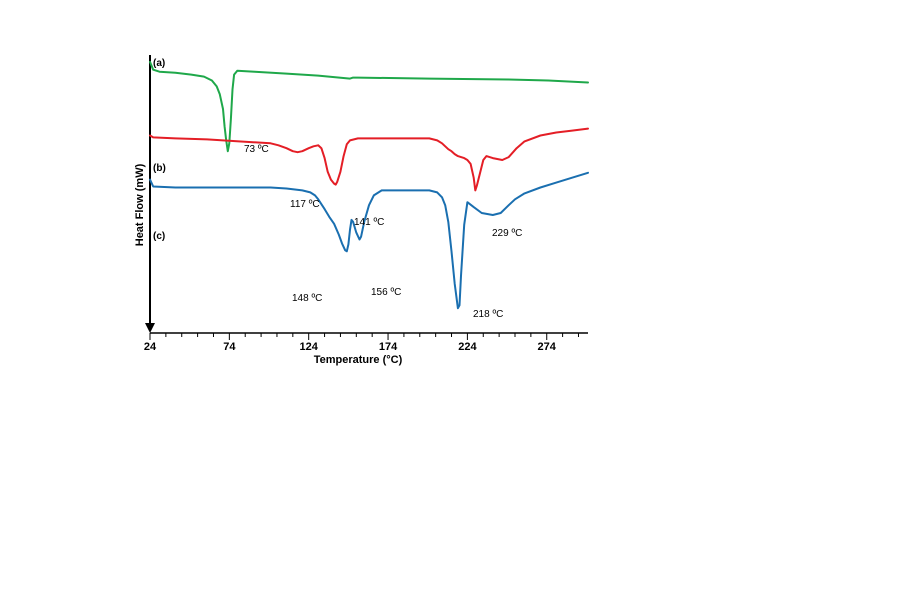  I want to click on series-line-a, so click(369, 106).